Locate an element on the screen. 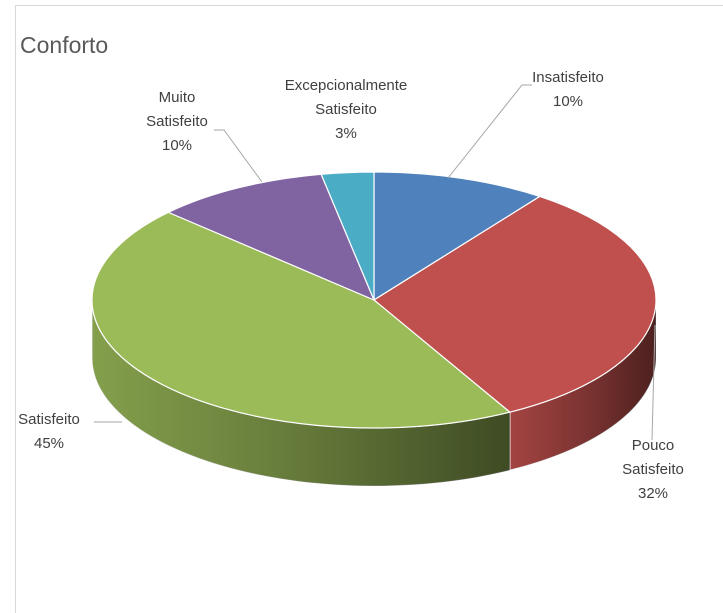 Image resolution: width=723 pixels, height=613 pixels. data-label: Excepcionalmente Satisfeito 3% is located at coordinates (346, 110).